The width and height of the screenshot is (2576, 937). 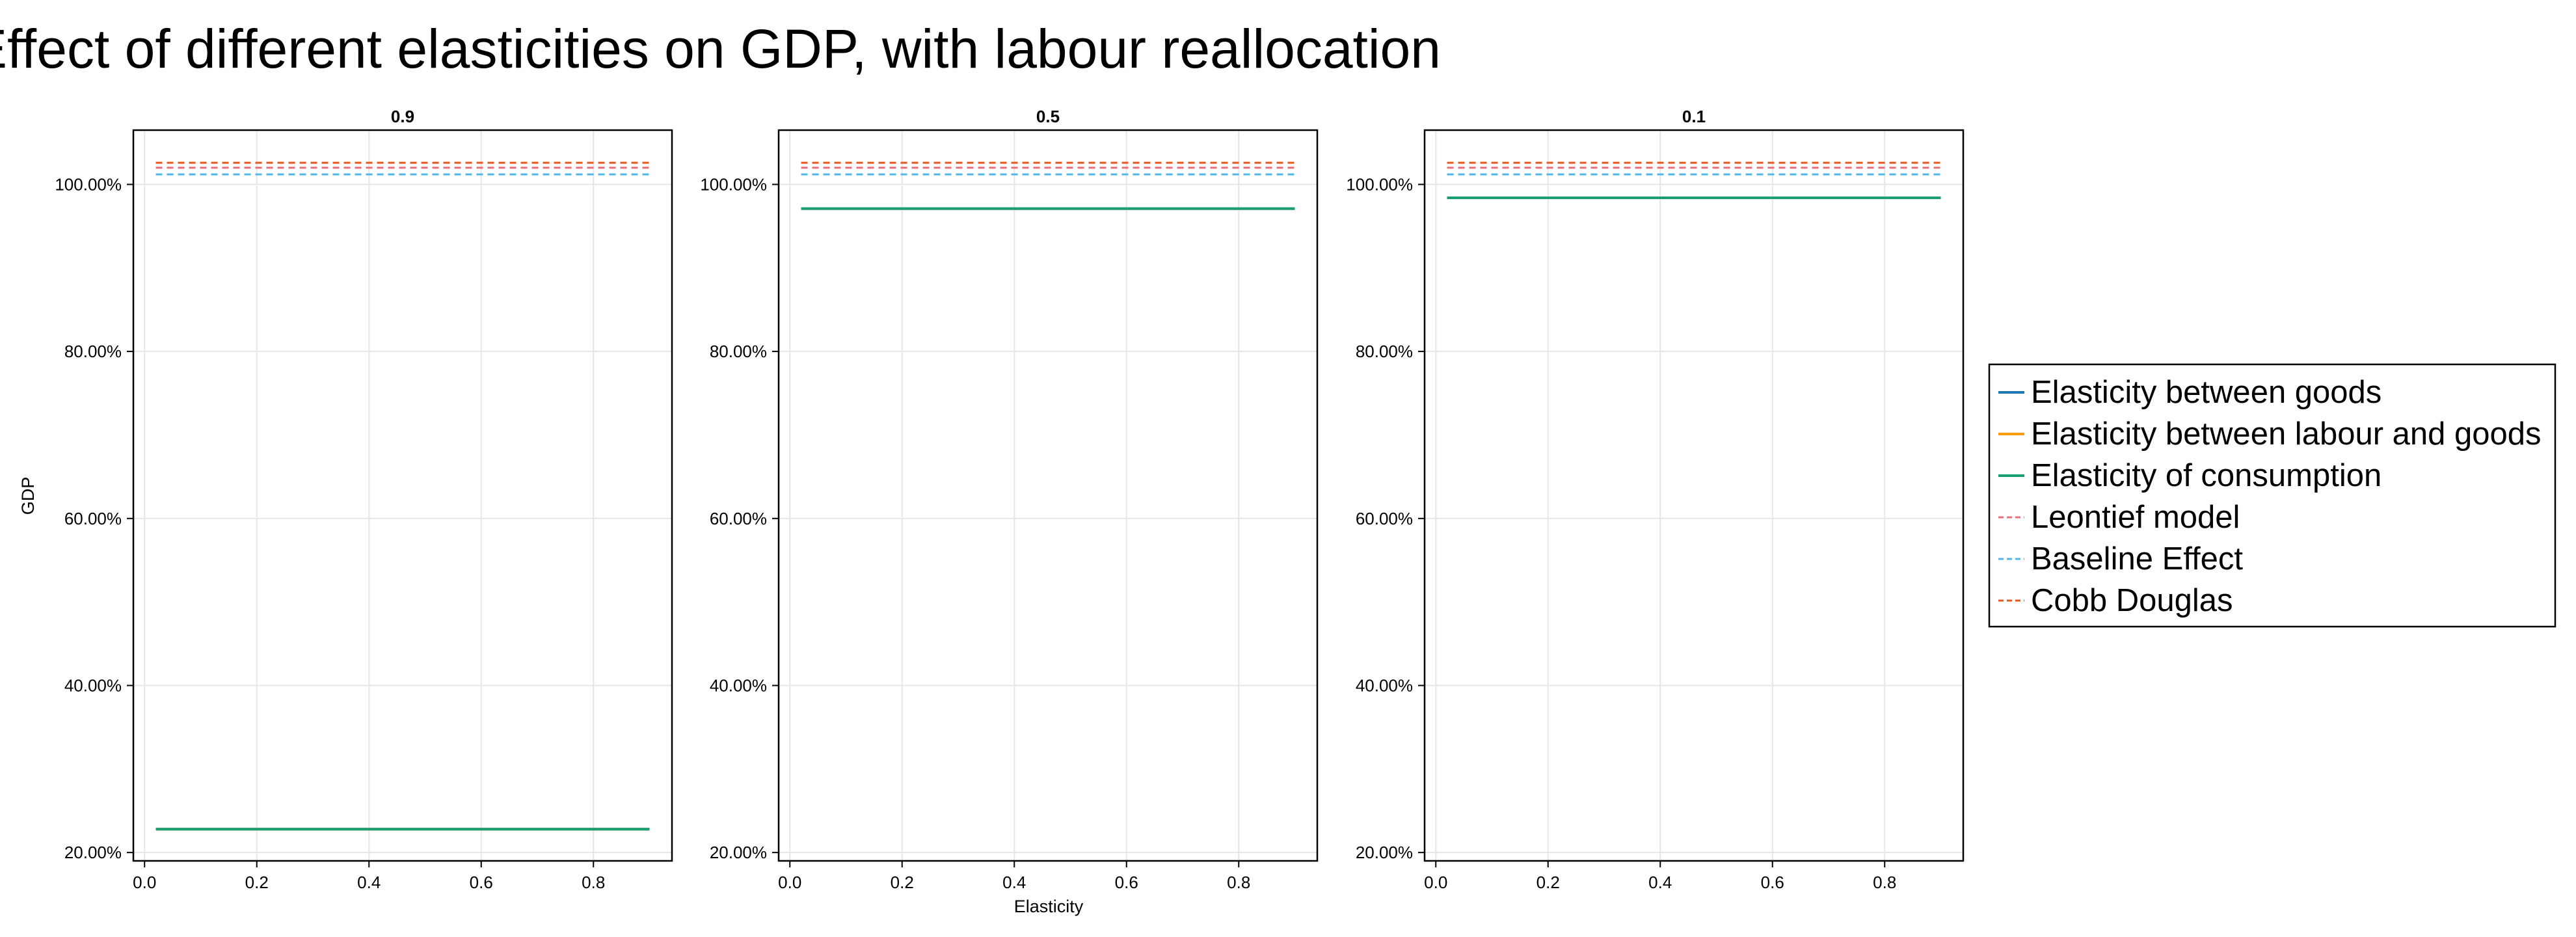 What do you see at coordinates (2206, 475) in the screenshot?
I see `legend-label: Elasticity of consumption` at bounding box center [2206, 475].